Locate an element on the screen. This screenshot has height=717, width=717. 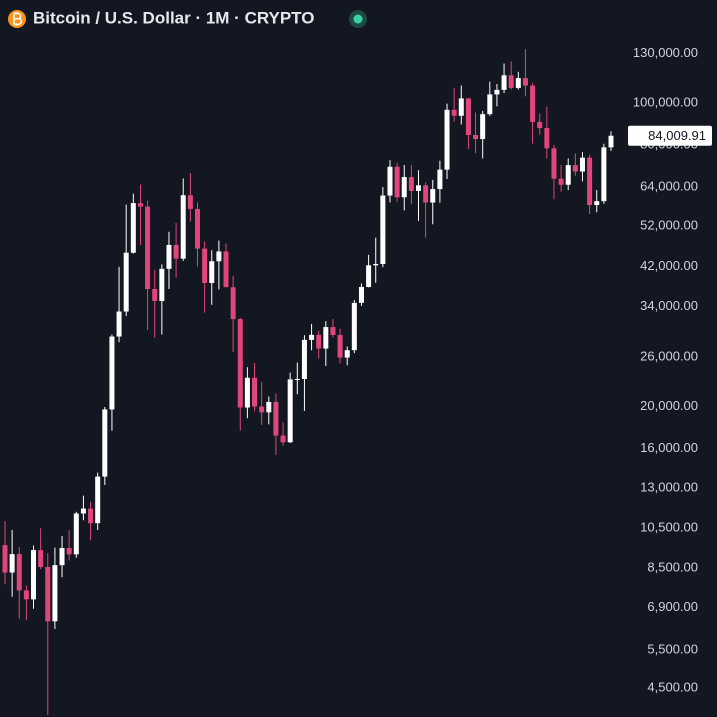
y-tick-label: 64,000.00 is located at coordinates (669, 186).